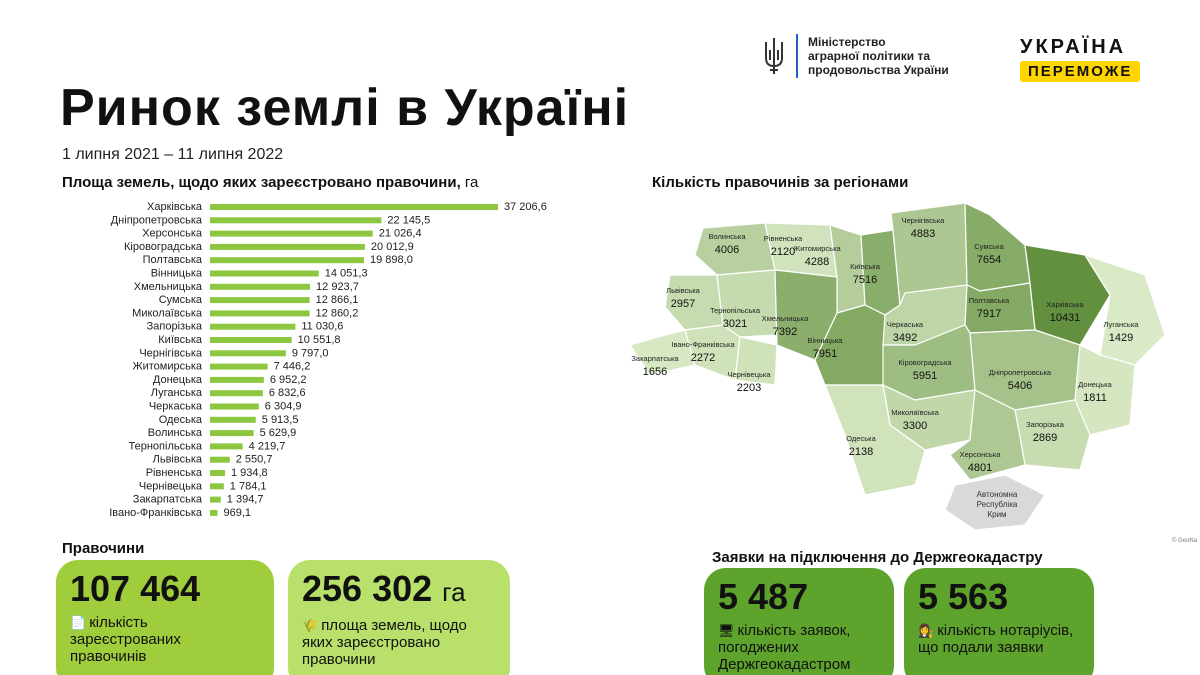 The width and height of the screenshot is (1200, 675). I want to click on region-value-label: 1811, so click(1095, 398).